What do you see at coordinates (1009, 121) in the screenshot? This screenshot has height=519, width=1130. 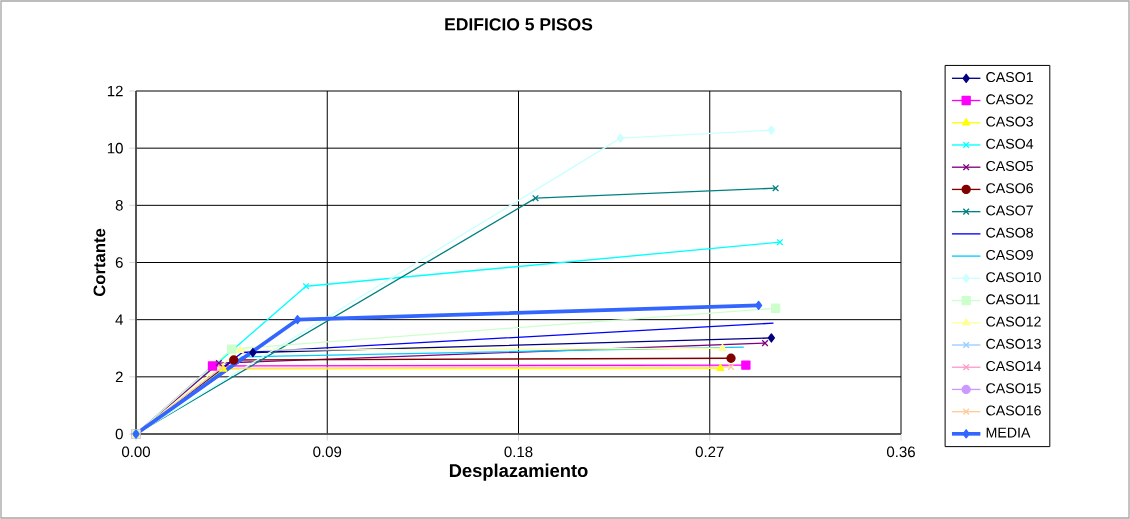 I see `legend-label: CASO3` at bounding box center [1009, 121].